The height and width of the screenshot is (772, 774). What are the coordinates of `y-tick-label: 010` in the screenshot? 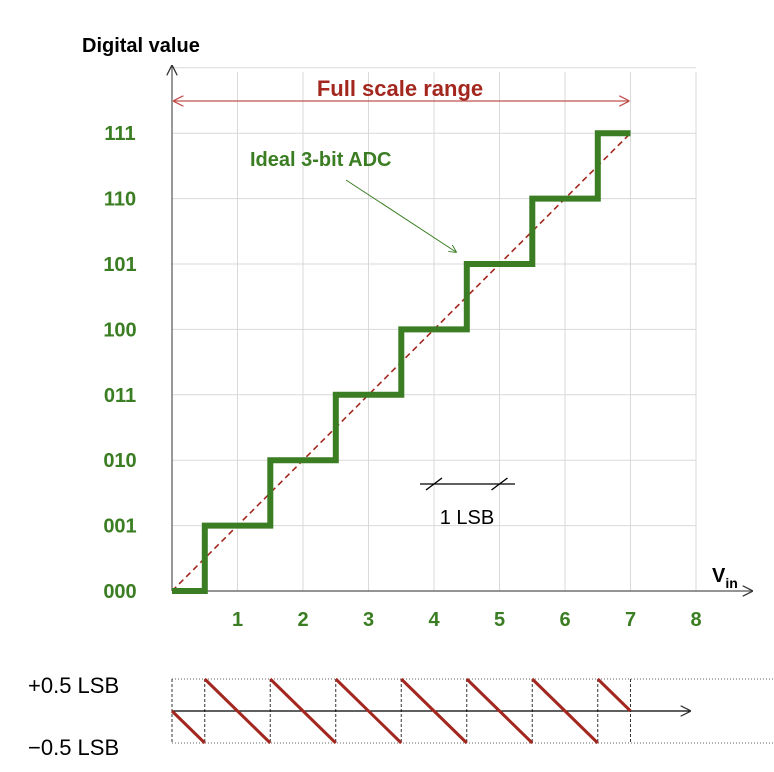 It's located at (119, 461).